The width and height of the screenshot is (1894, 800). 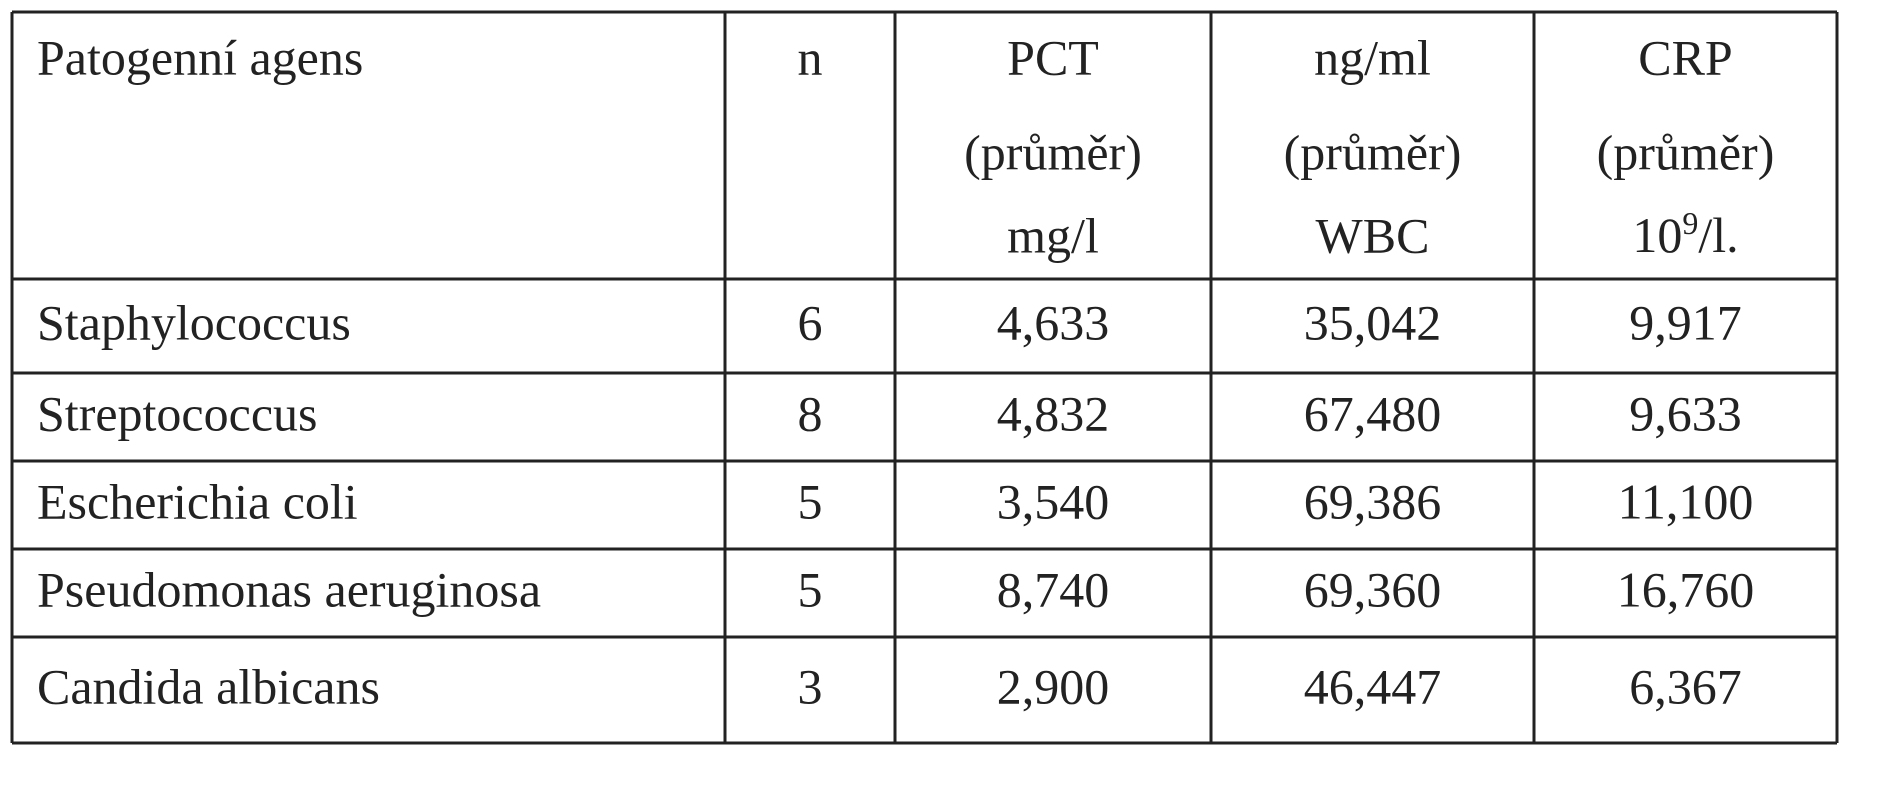 I want to click on cell-value: 8, so click(x=810, y=413).